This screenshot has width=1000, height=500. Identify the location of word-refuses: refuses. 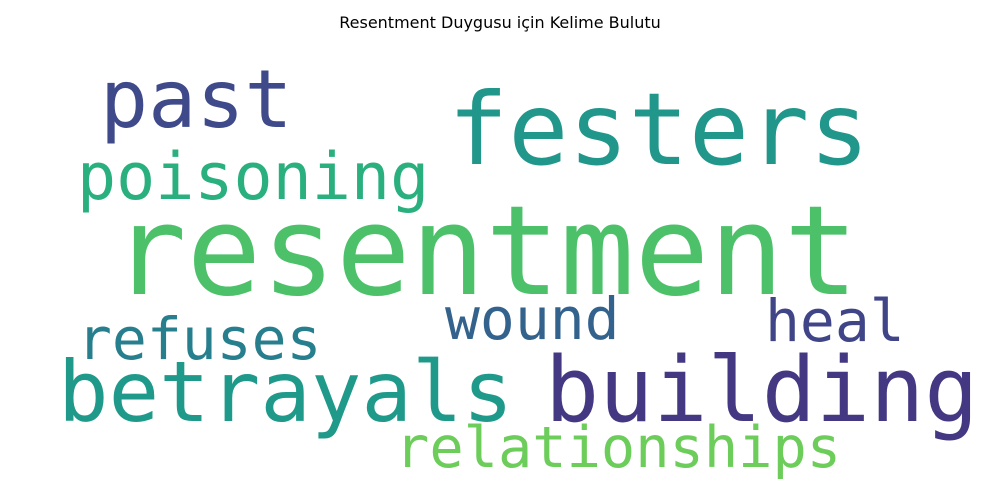
(199, 339).